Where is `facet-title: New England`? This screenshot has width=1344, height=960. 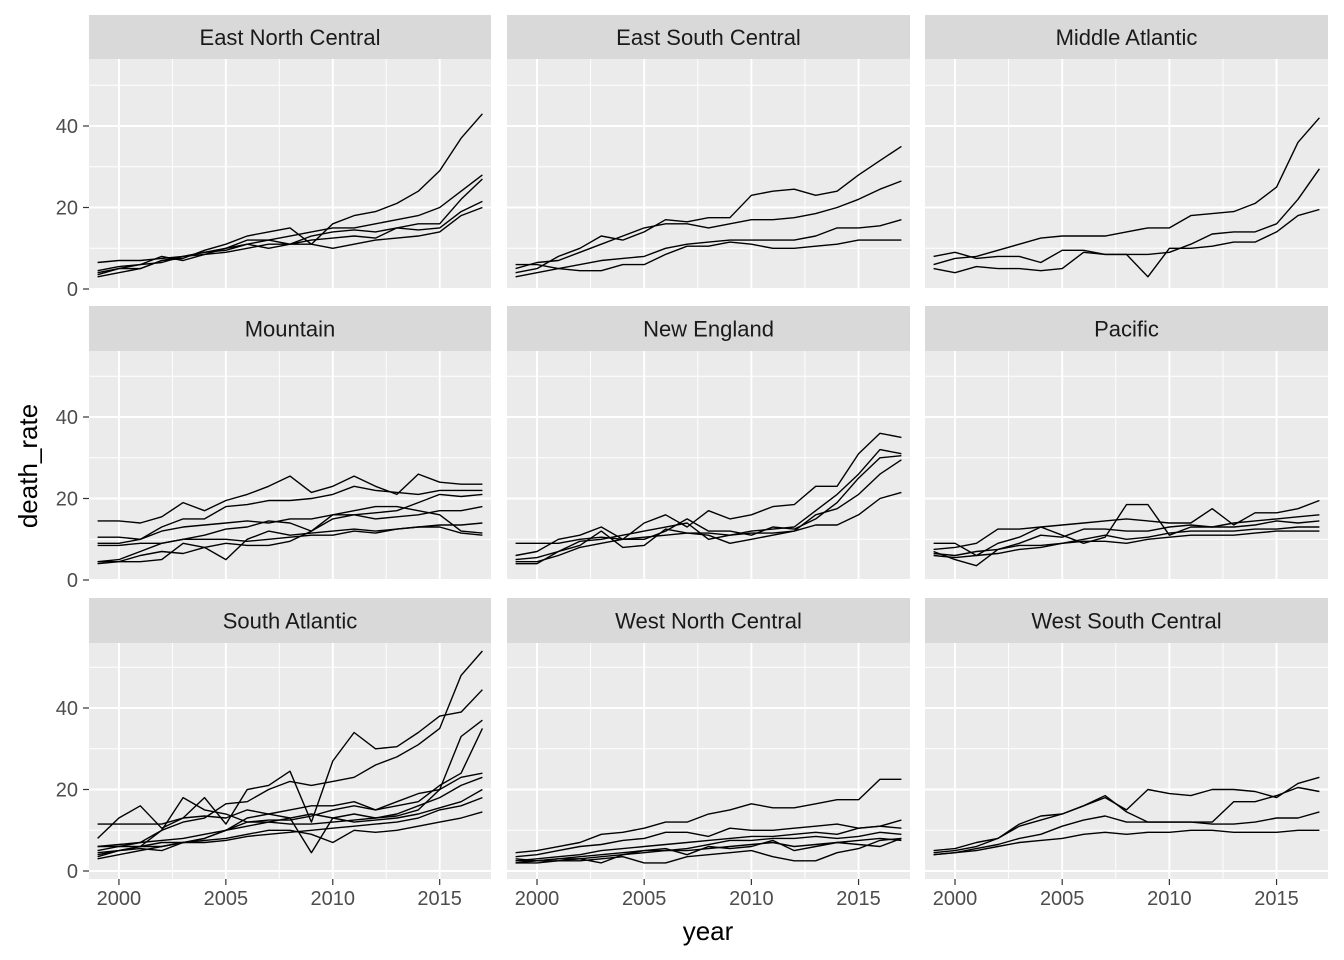 facet-title: New England is located at coordinates (708, 329).